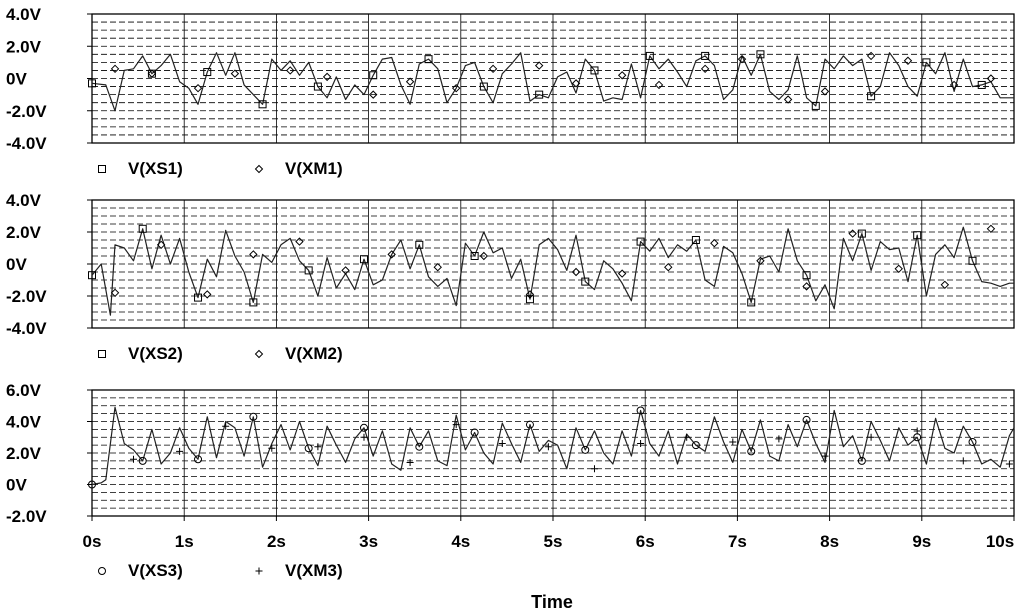 The image size is (1024, 616). What do you see at coordinates (102, 169) in the screenshot?
I see `legend-marker-vxs1` at bounding box center [102, 169].